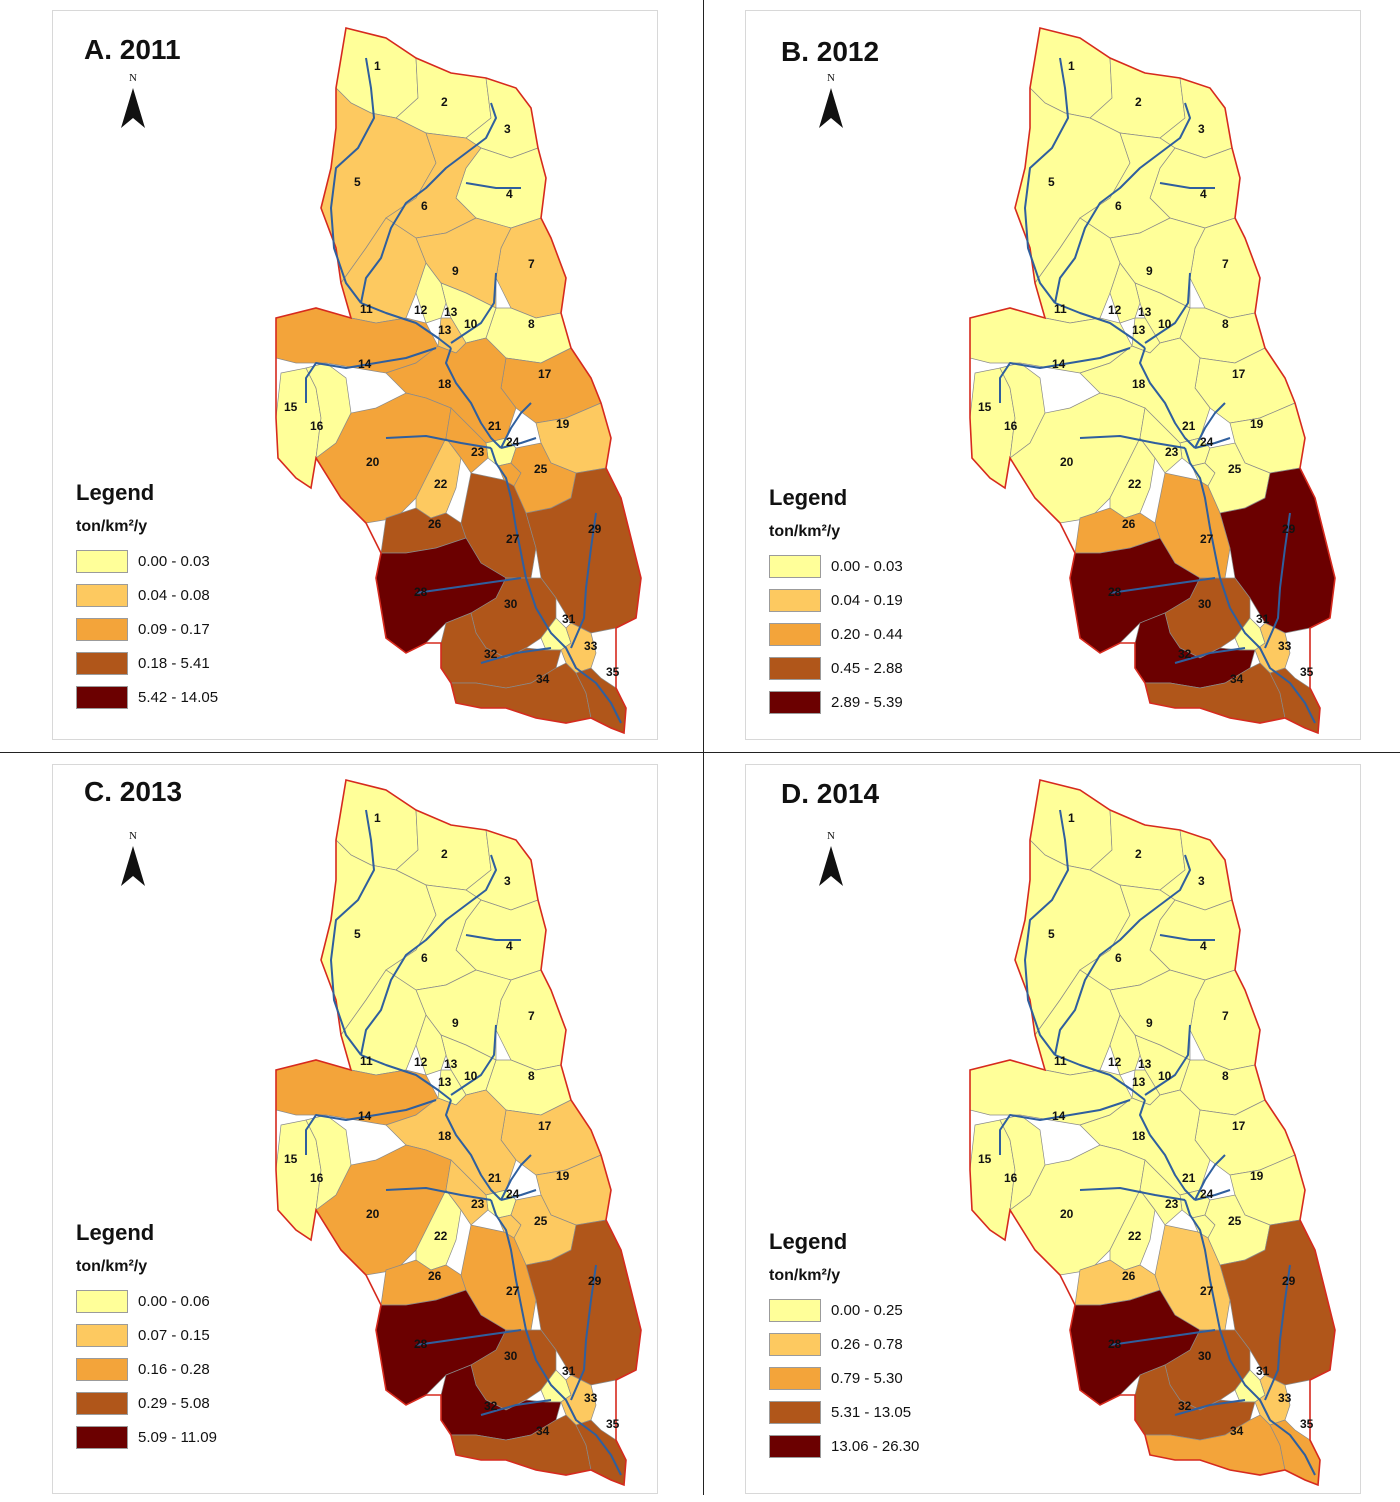 Image resolution: width=1400 pixels, height=1502 pixels. Describe the element at coordinates (509, 946) in the screenshot. I see `subbasin-label: 4` at that location.